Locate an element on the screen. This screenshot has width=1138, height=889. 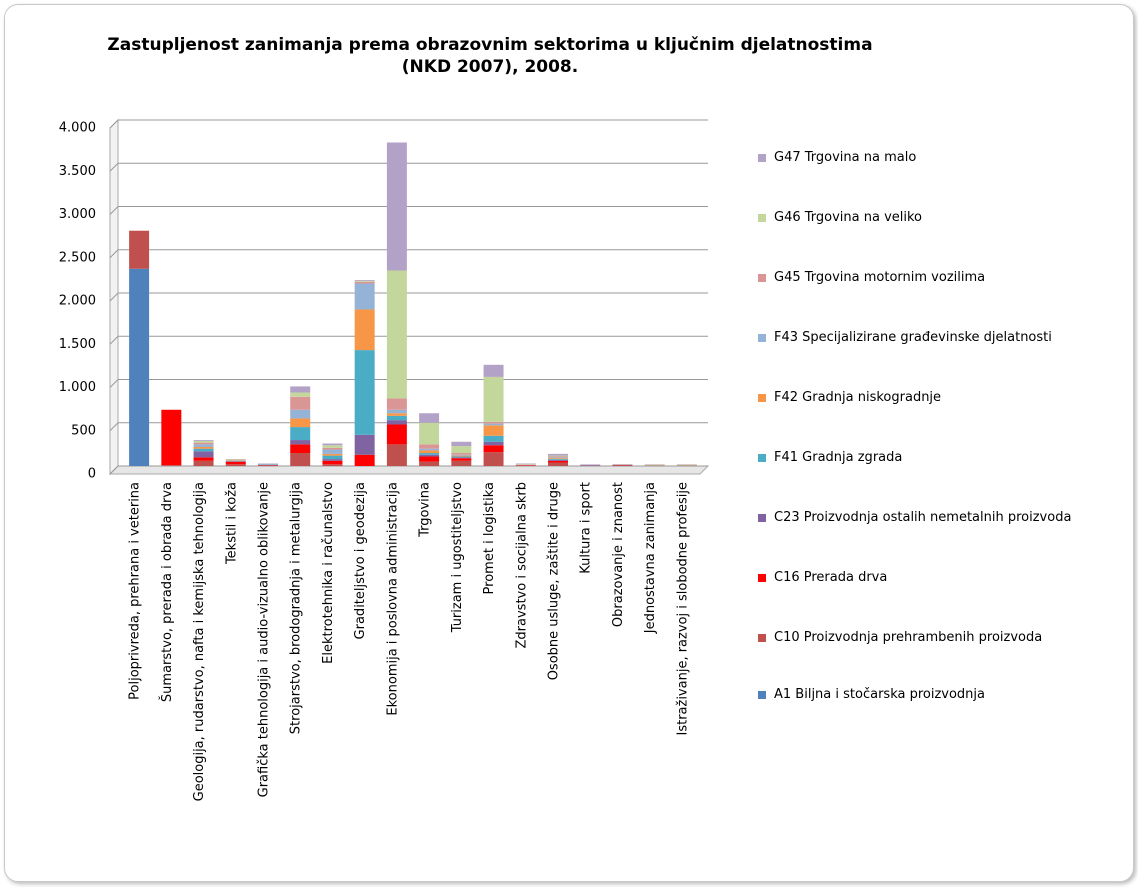
x-tick-label: Ekonomija i poslovna administracija is located at coordinates (392, 599).